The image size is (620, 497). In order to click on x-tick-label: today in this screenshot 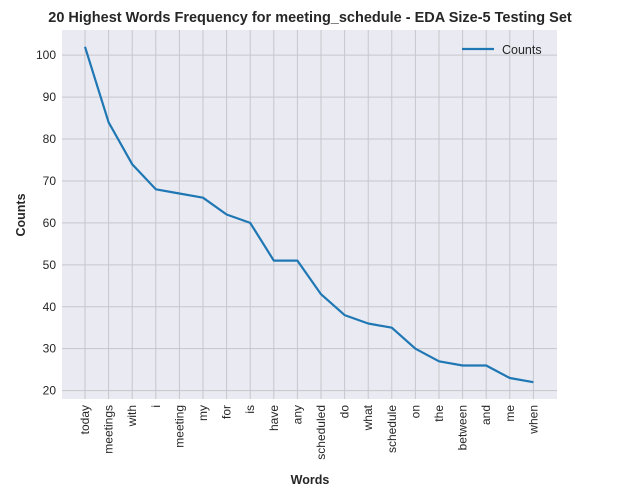, I will do `click(85, 419)`.